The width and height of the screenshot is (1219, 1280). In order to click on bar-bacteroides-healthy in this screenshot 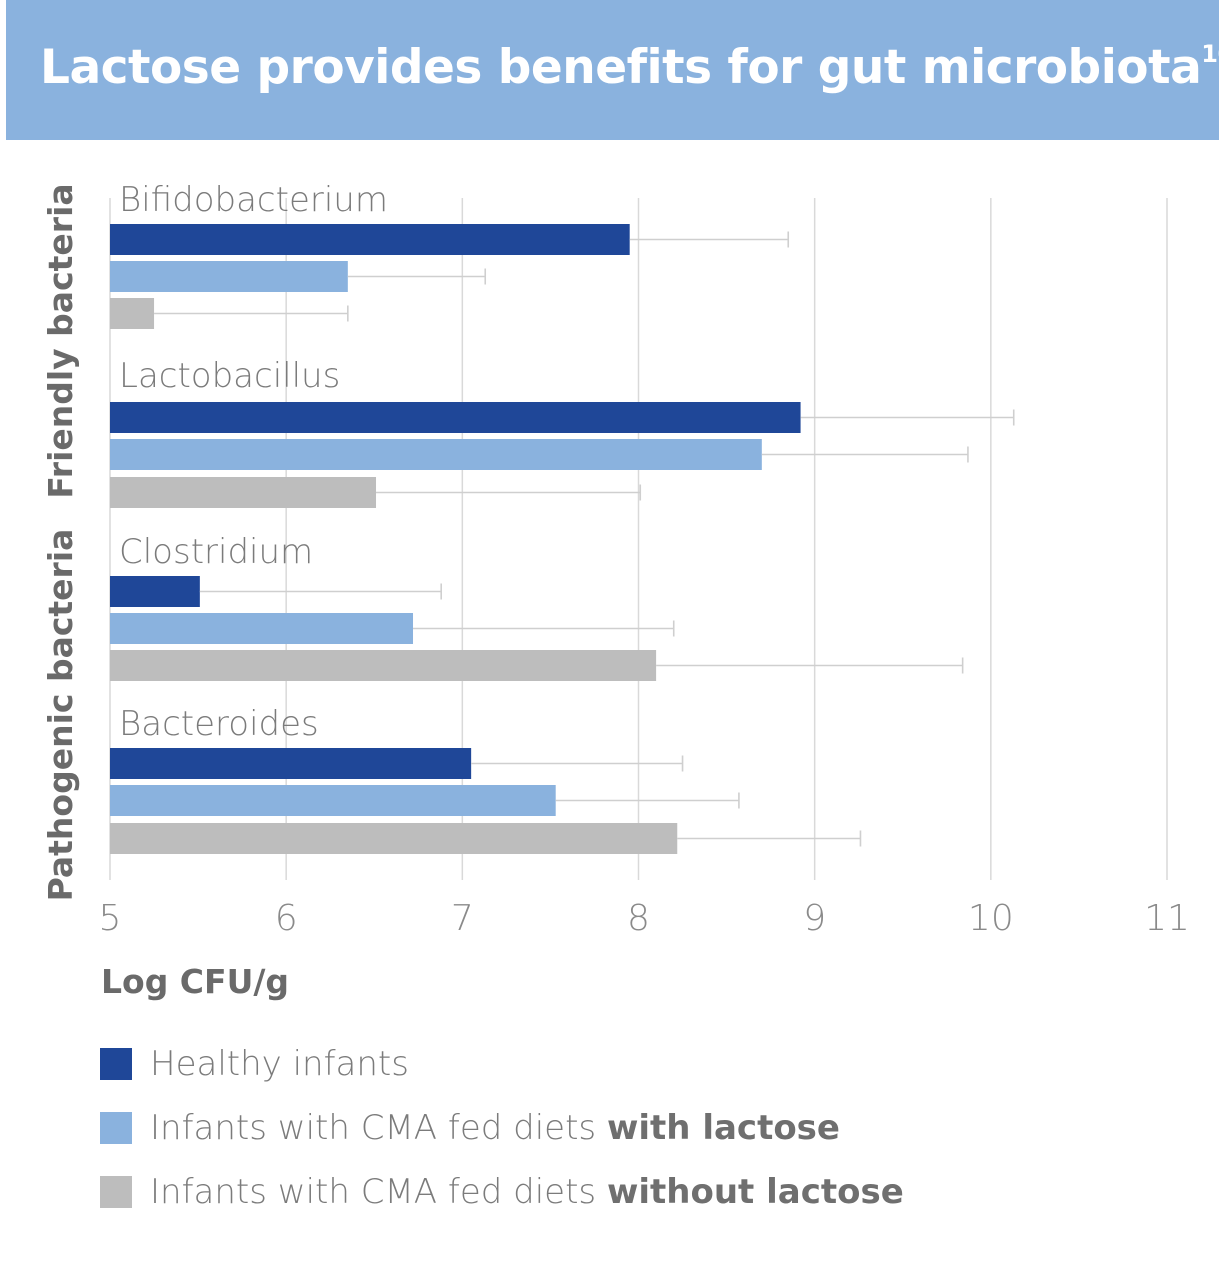, I will do `click(291, 763)`.